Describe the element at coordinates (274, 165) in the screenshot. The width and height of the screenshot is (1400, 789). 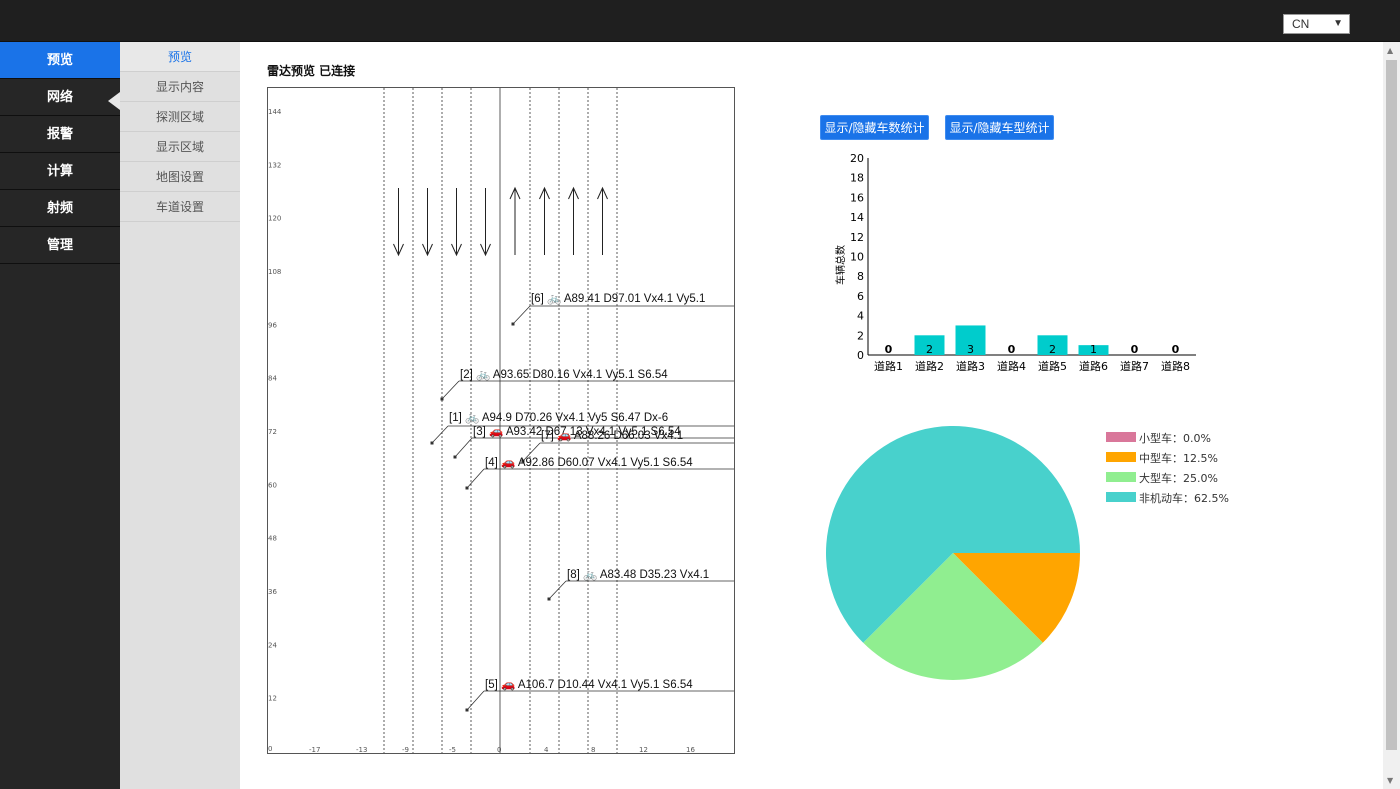
I see `radar-y-tick: 132` at that location.